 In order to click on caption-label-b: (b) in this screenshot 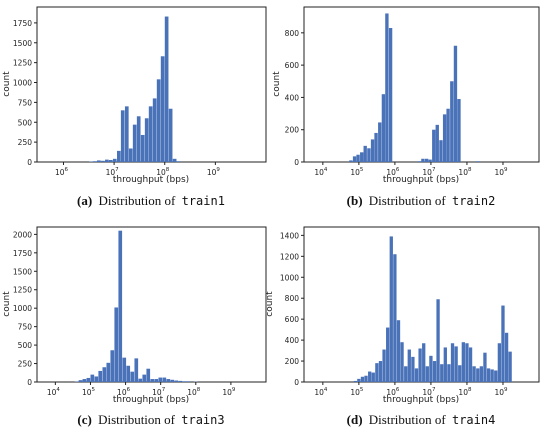, I will do `click(355, 200)`.